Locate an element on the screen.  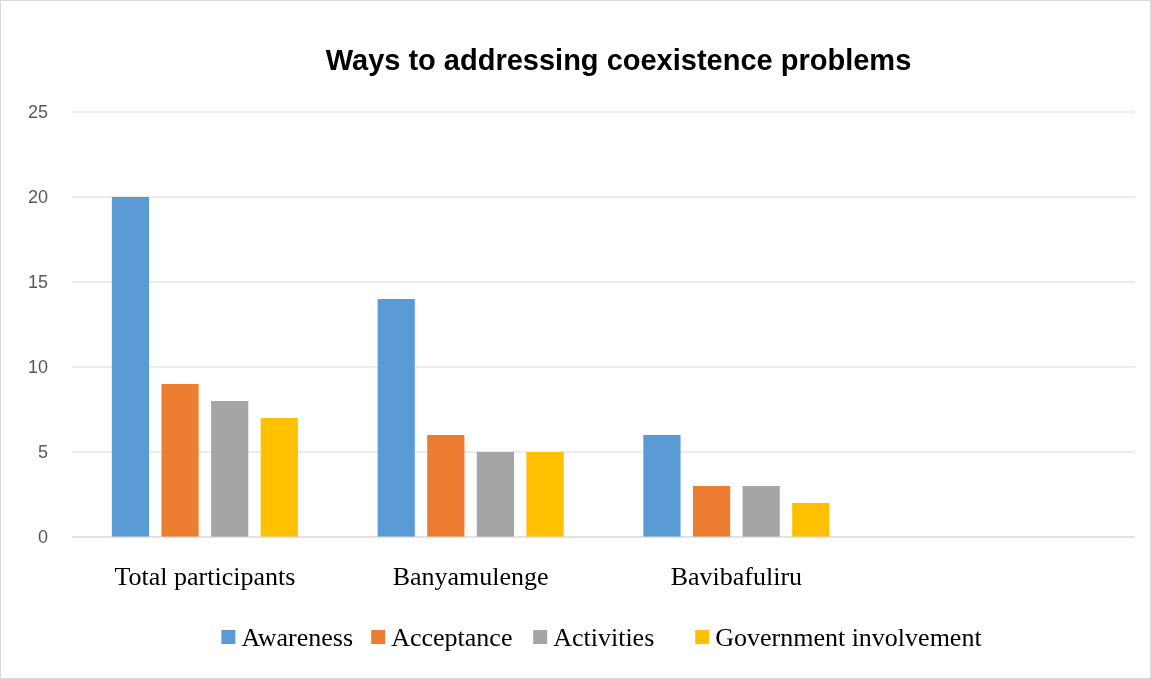
y-tick-label: 15 is located at coordinates (37, 282).